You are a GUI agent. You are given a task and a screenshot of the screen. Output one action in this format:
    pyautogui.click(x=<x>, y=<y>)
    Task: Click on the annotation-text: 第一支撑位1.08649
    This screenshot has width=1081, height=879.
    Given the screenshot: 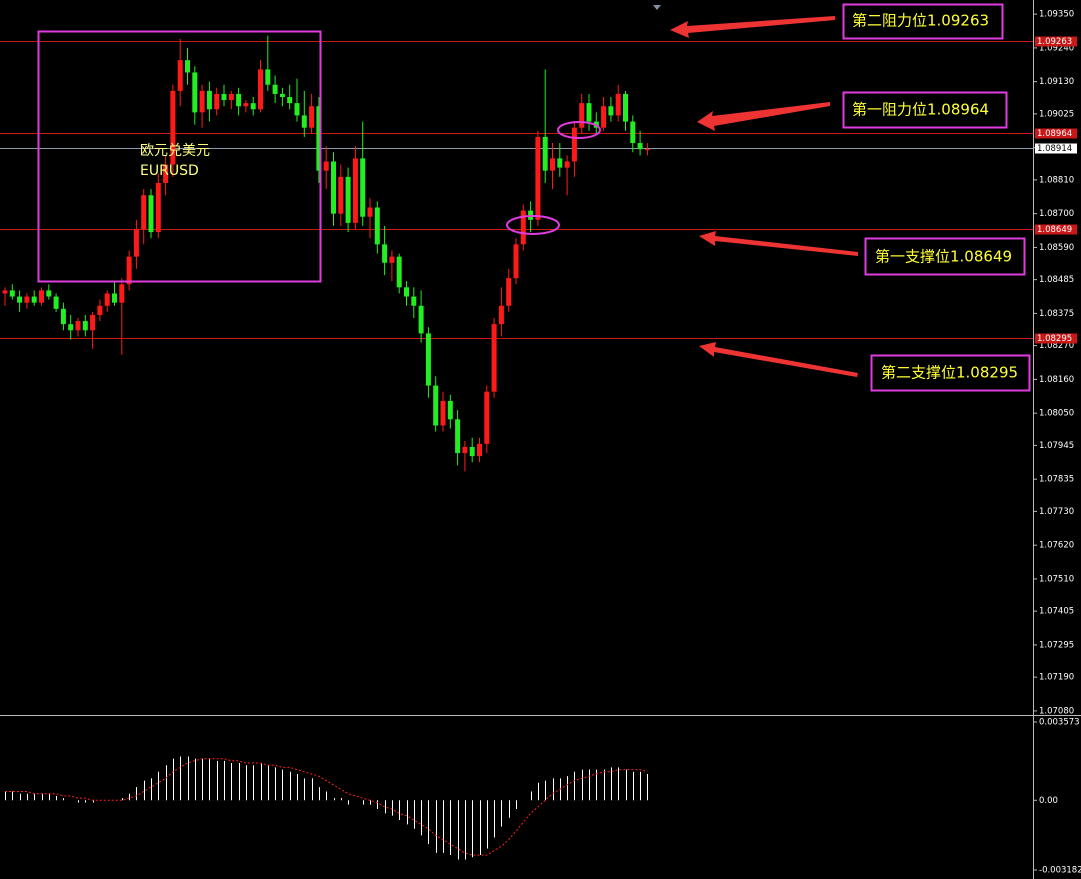 What is the action you would take?
    pyautogui.click(x=943, y=257)
    